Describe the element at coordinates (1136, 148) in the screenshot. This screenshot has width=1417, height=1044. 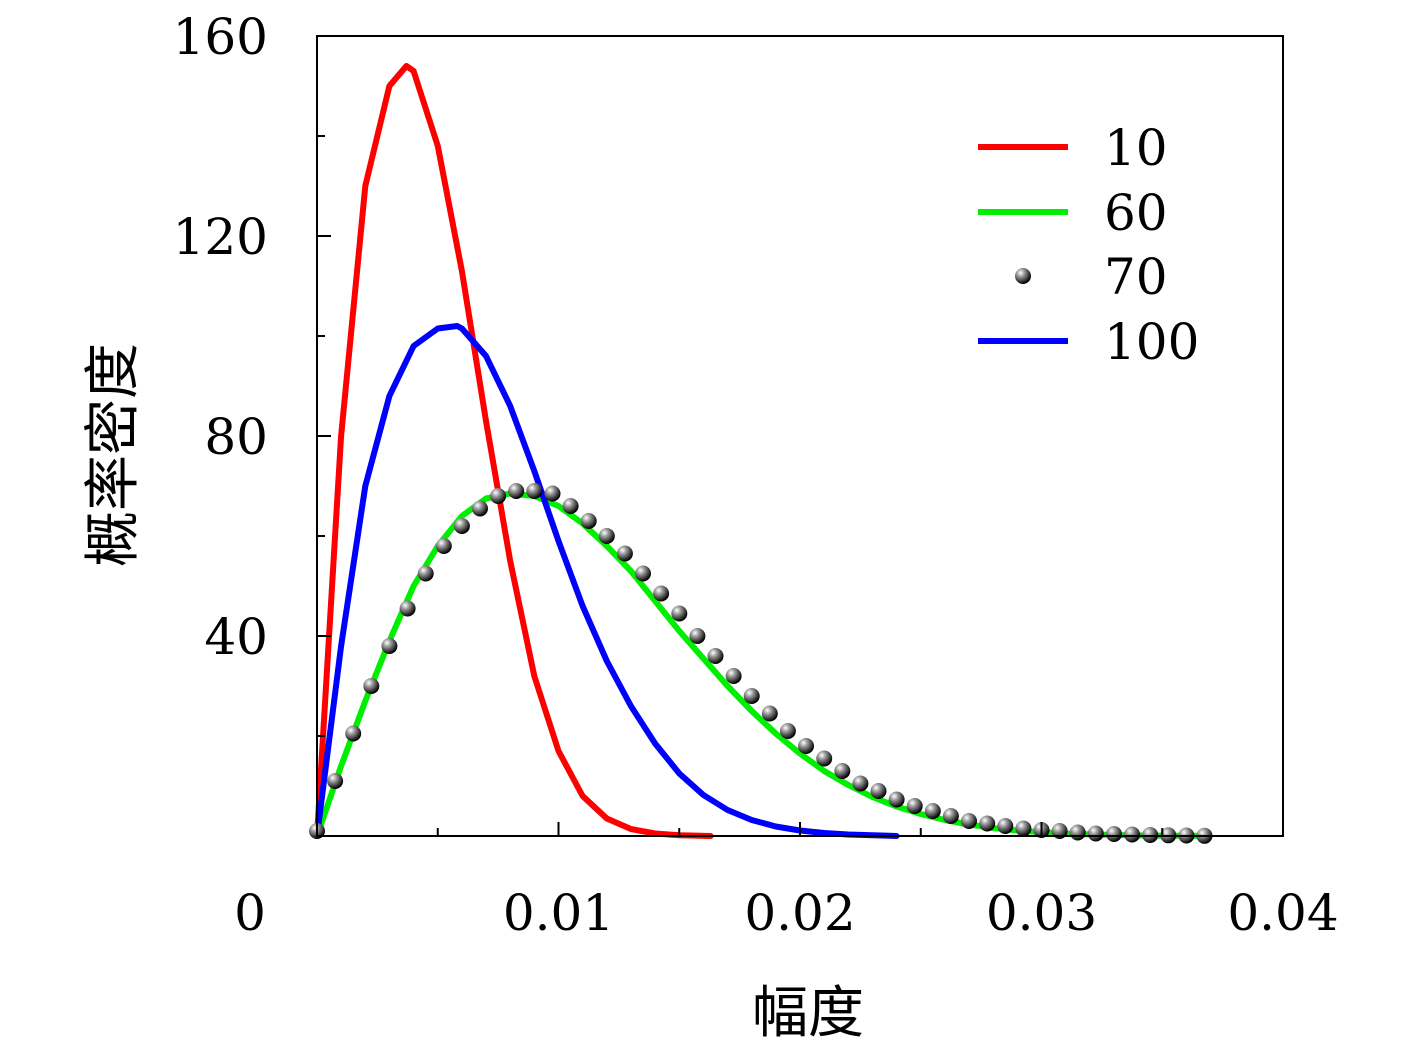
I see `legend-label-10: 10` at that location.